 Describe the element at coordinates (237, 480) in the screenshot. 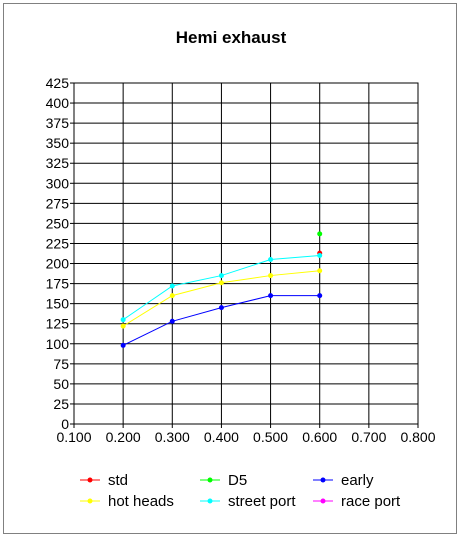

I see `legend-label-D5: D5` at that location.